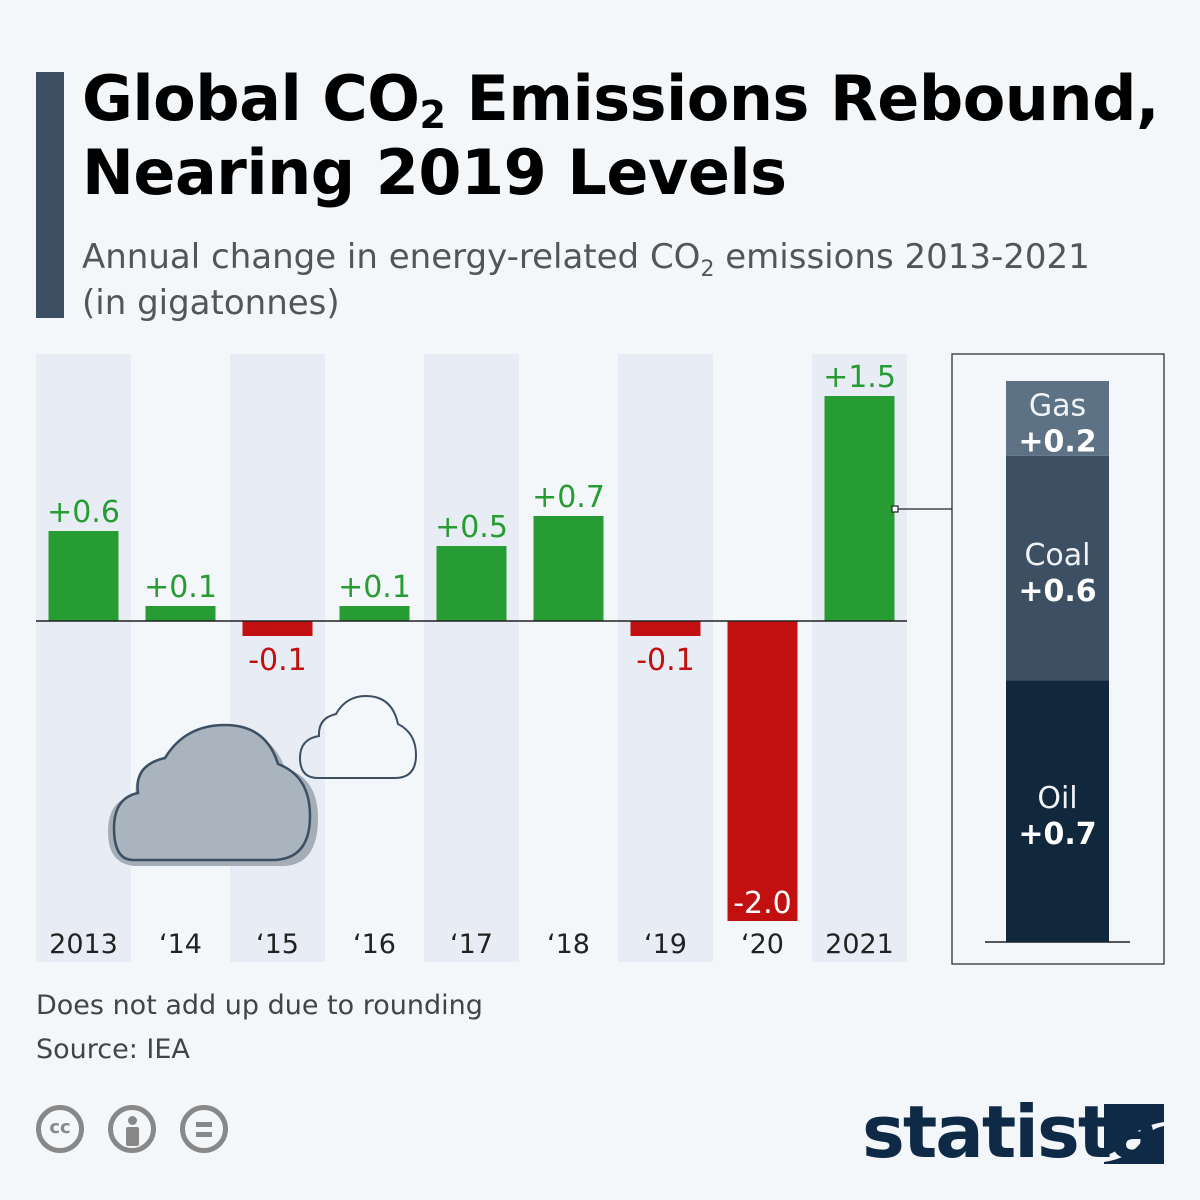 The height and width of the screenshot is (1200, 1200). Describe the element at coordinates (358, 736) in the screenshot. I see `small-cloud-icon` at that location.